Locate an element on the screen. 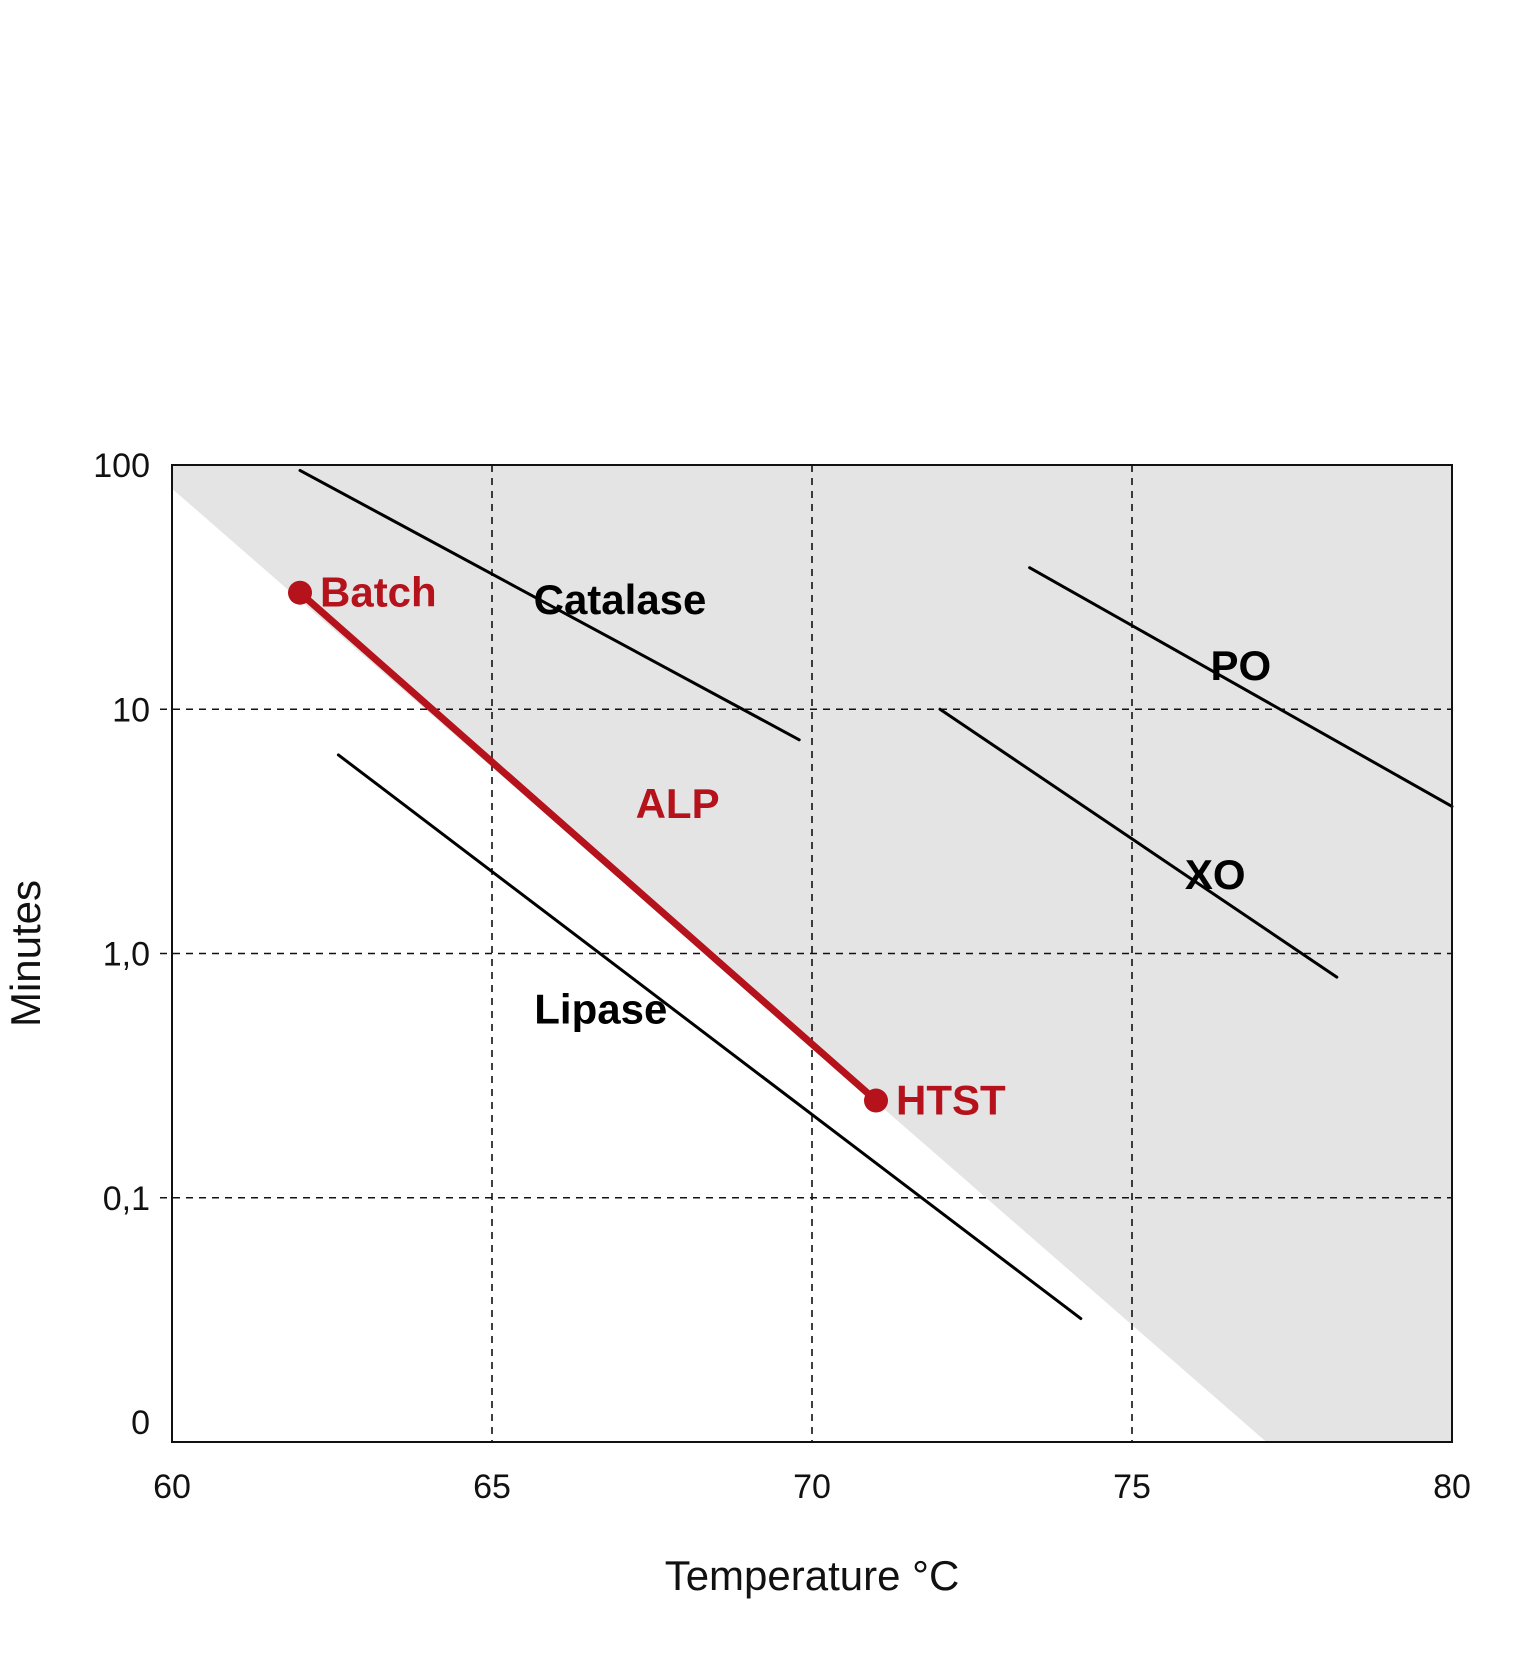  point-htst is located at coordinates (876, 1100).